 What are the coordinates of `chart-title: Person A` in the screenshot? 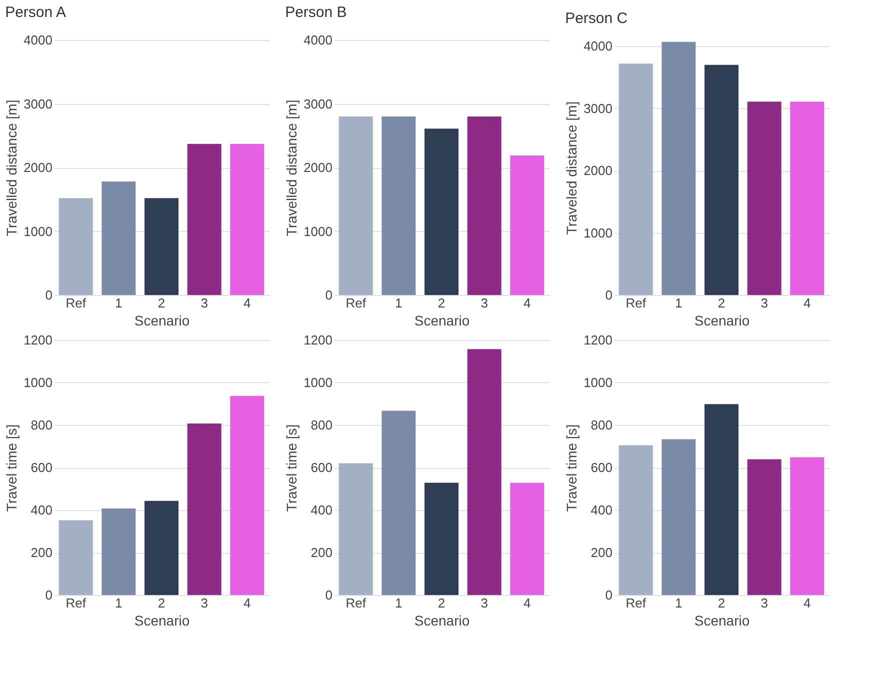 It's located at (35, 12).